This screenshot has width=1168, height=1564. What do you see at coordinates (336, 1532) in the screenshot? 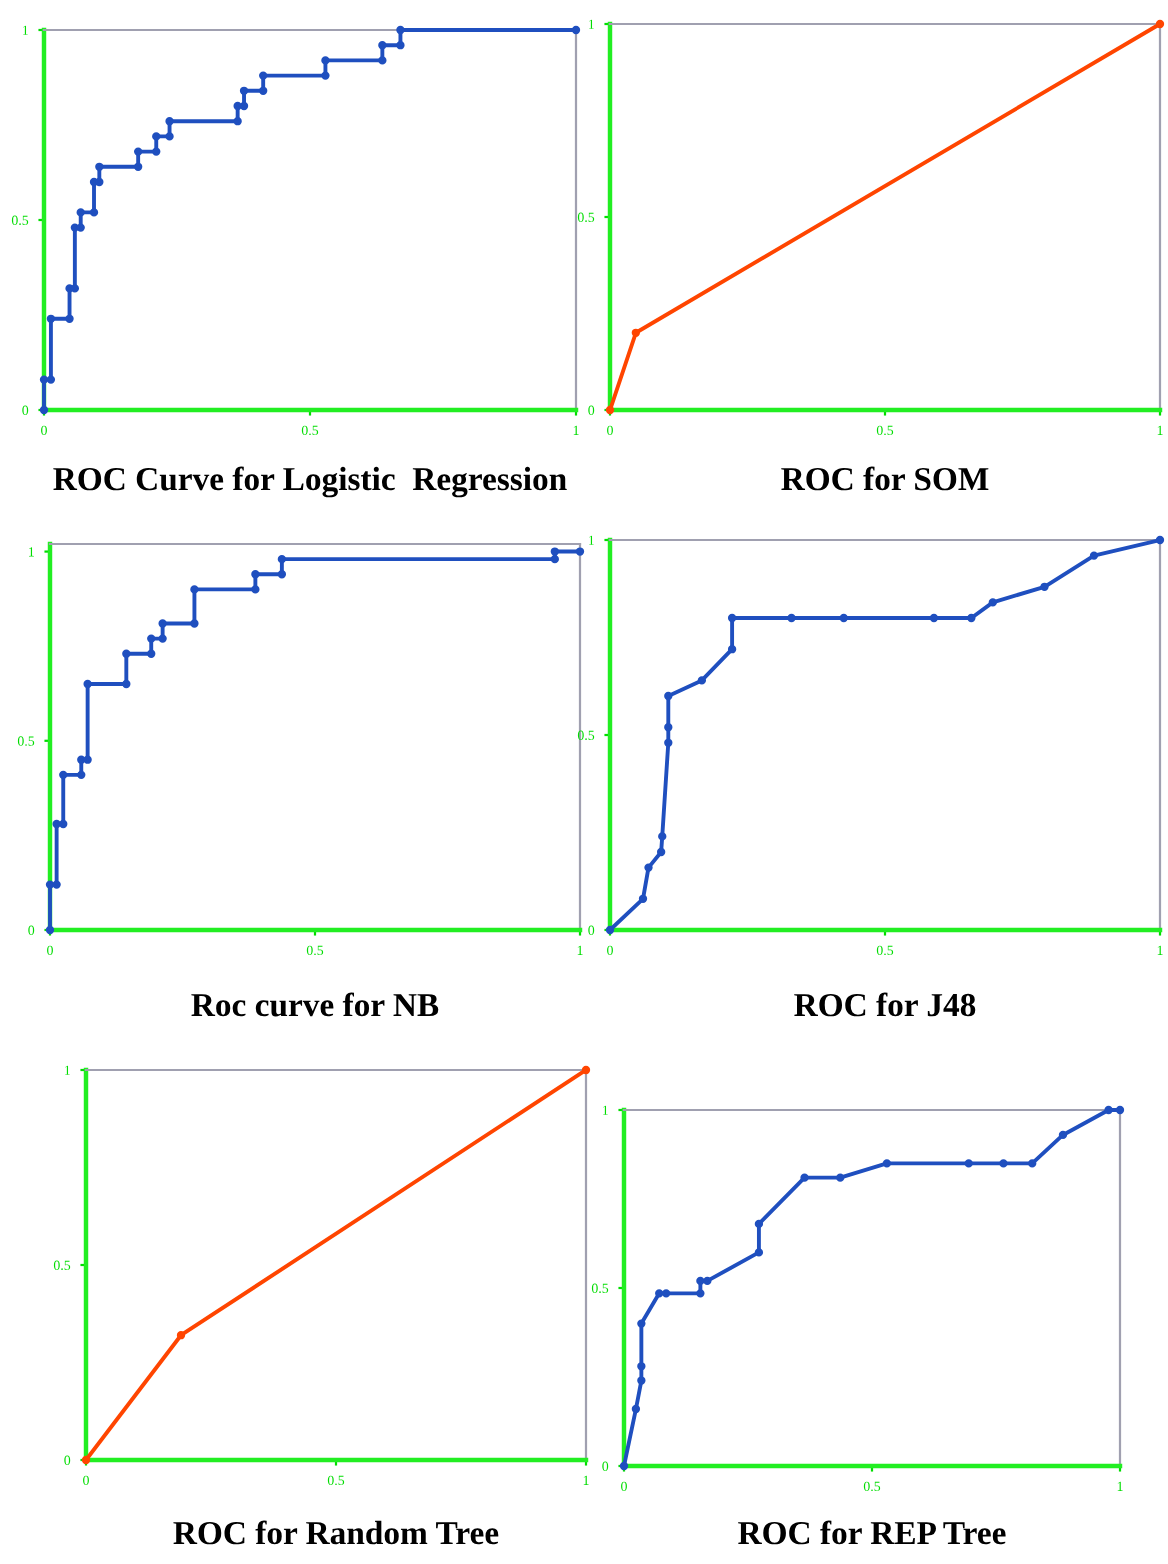
I see `text: ROC for Random Tree` at bounding box center [336, 1532].